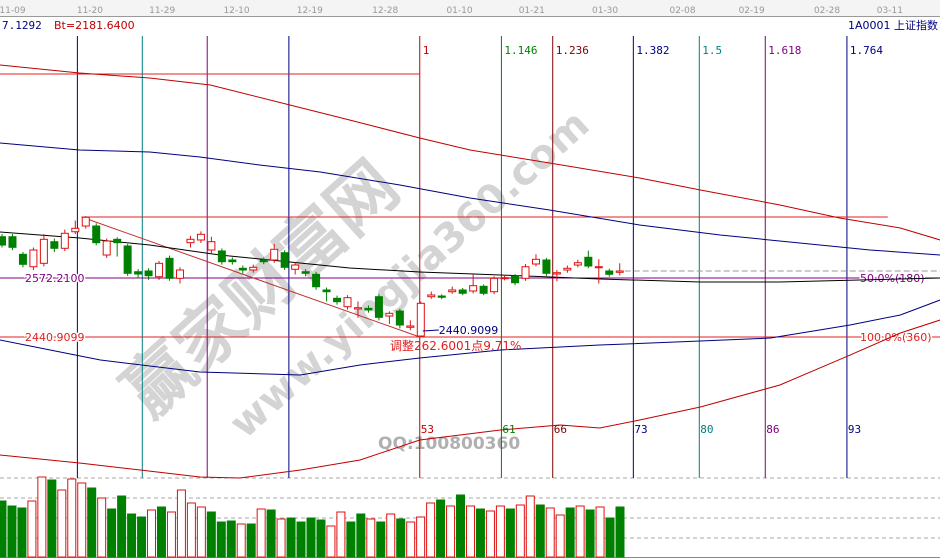 This screenshot has height=559, width=940. What do you see at coordinates (682, 11) in the screenshot?
I see `date-tick-label: 02-08` at bounding box center [682, 11].